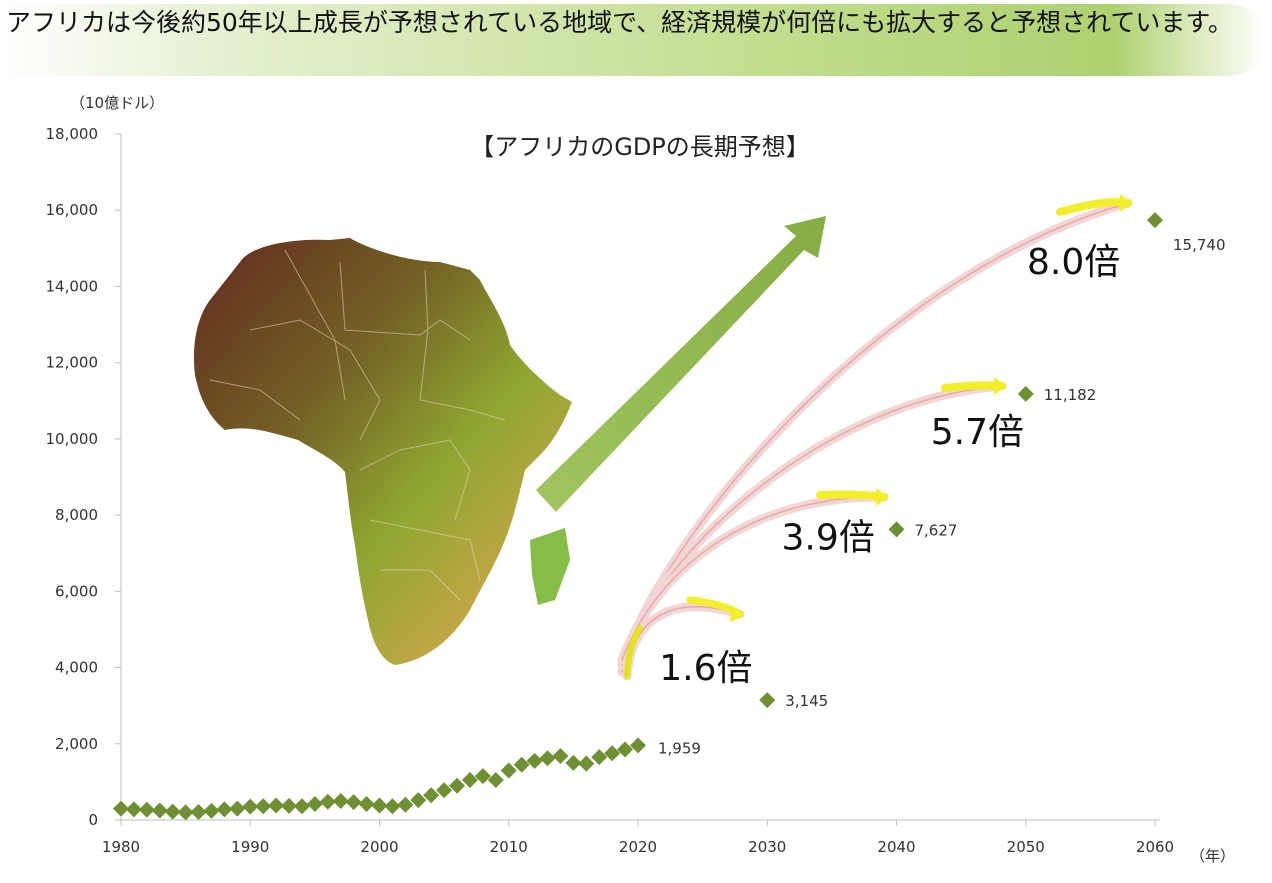 Image resolution: width=1272 pixels, height=883 pixels. Describe the element at coordinates (679, 748) in the screenshot. I see `last-actual-label: 1,959` at that location.